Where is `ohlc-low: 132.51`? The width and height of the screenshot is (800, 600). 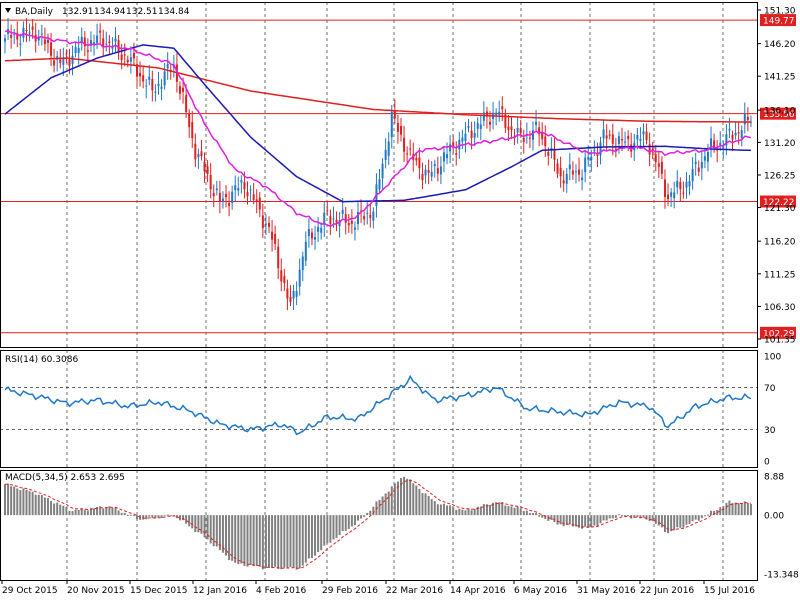
ohlc-low: 132.51 is located at coordinates (142, 12).